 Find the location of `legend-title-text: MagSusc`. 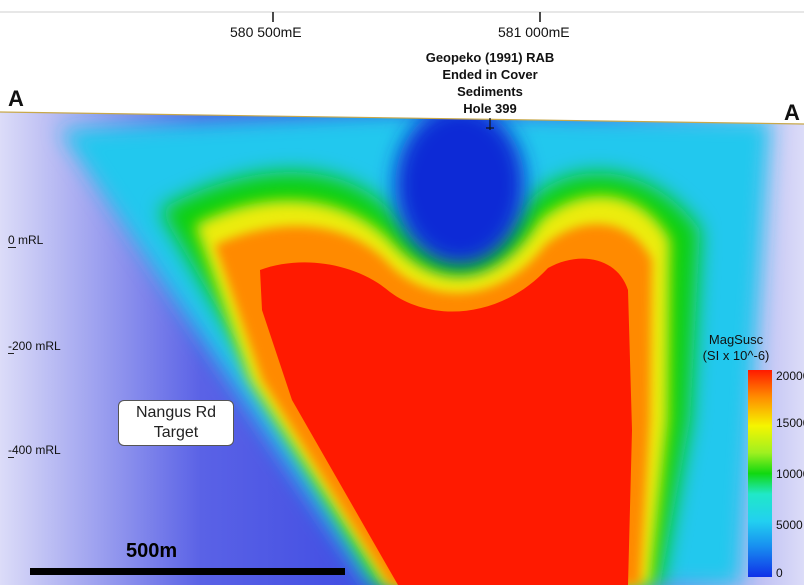

legend-title-text: MagSusc is located at coordinates (736, 339).